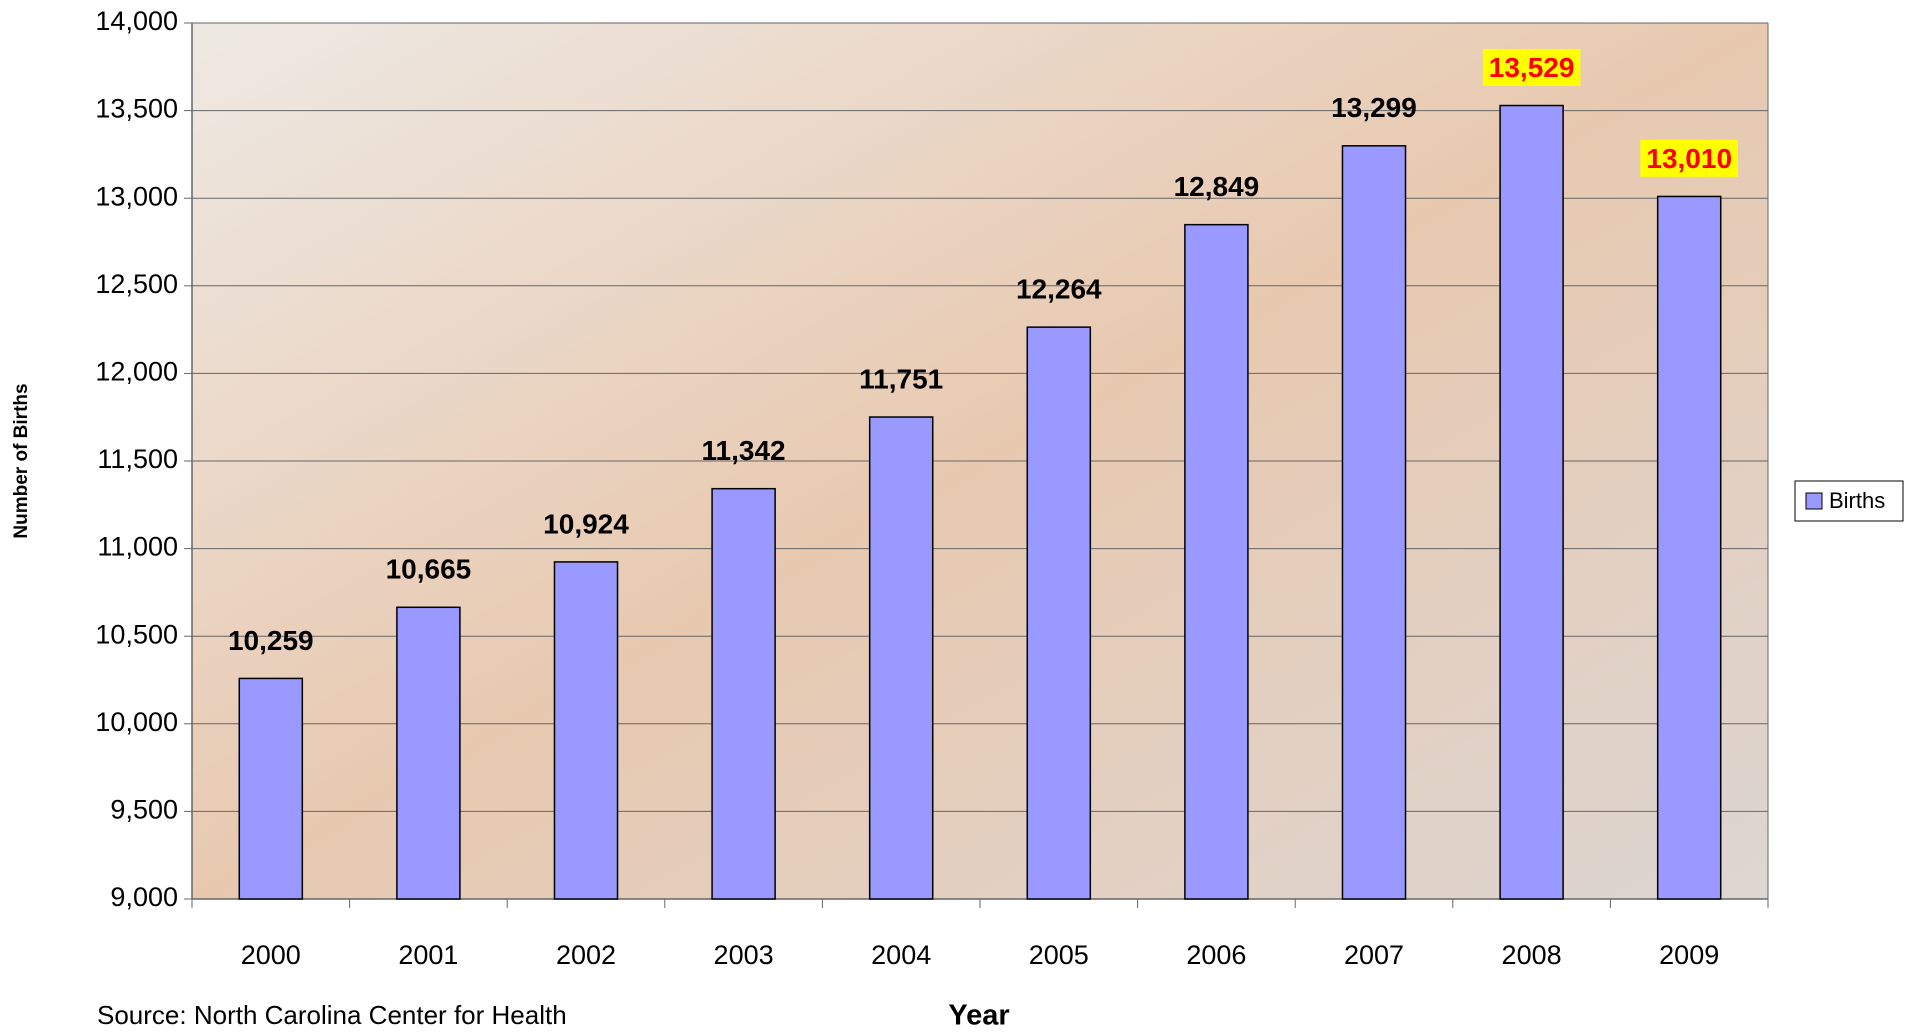  What do you see at coordinates (136, 722) in the screenshot?
I see `y-tick-label: 10,000` at bounding box center [136, 722].